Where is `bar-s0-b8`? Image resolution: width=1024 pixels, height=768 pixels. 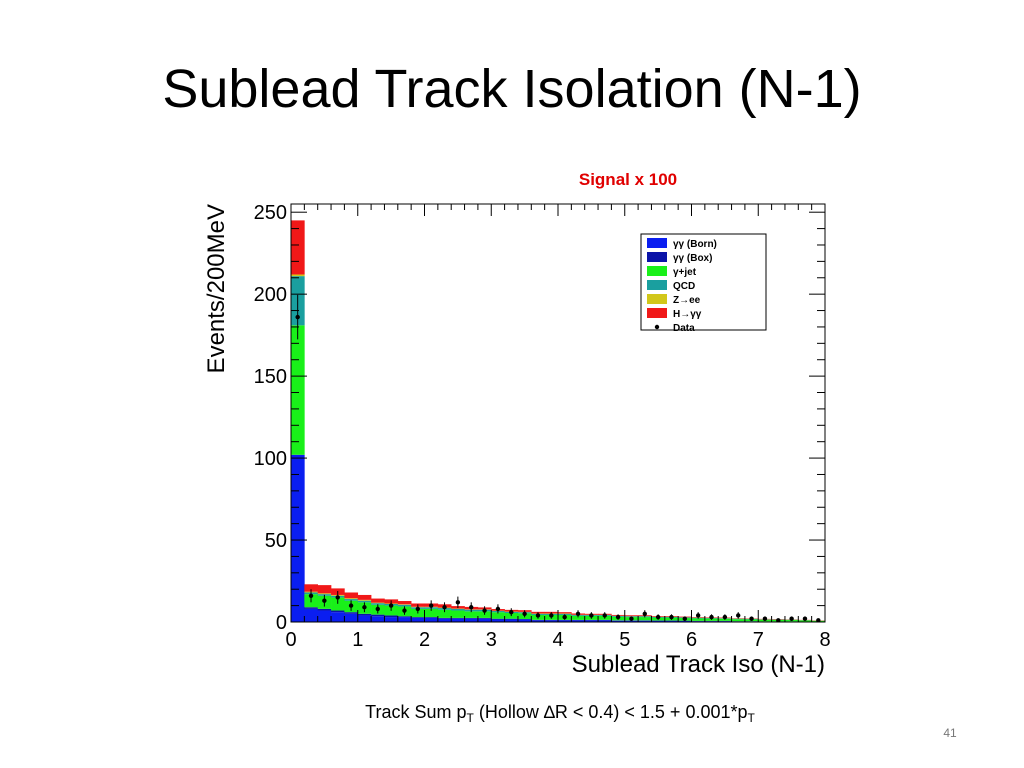
bar-s0-b8 is located at coordinates (404, 619).